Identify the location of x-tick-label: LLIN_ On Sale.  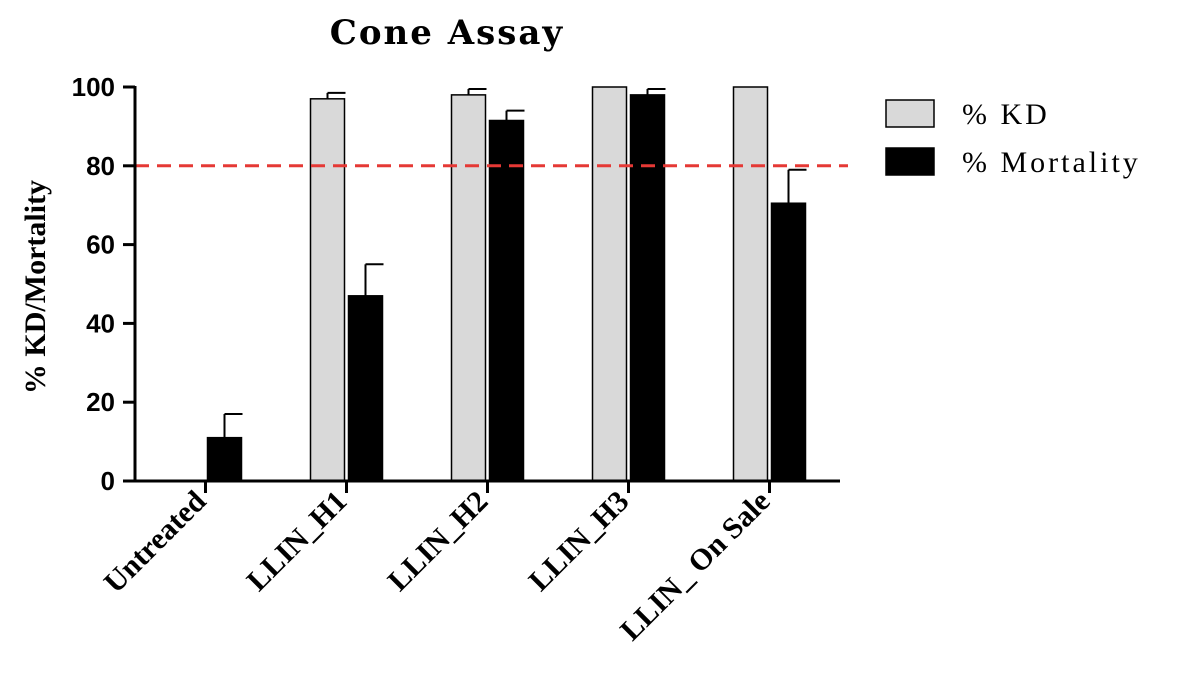
(695, 566).